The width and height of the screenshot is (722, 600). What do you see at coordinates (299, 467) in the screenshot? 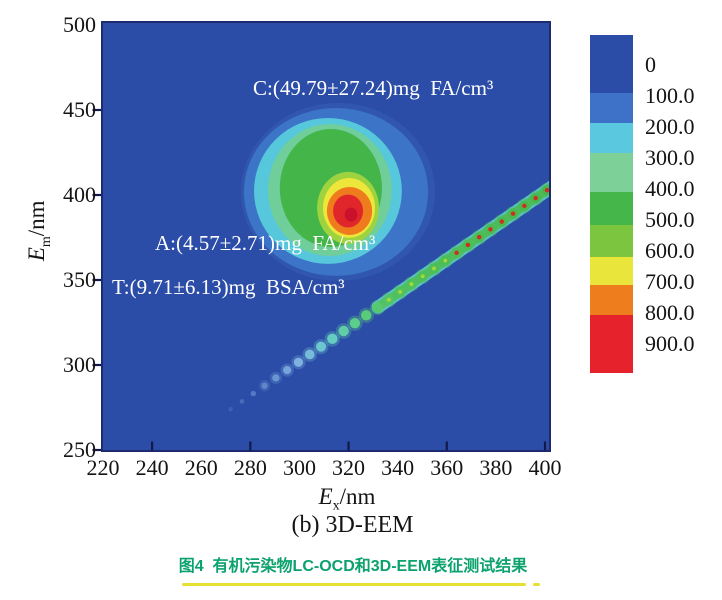
I see `x-tick-label-300: 300` at bounding box center [299, 467].